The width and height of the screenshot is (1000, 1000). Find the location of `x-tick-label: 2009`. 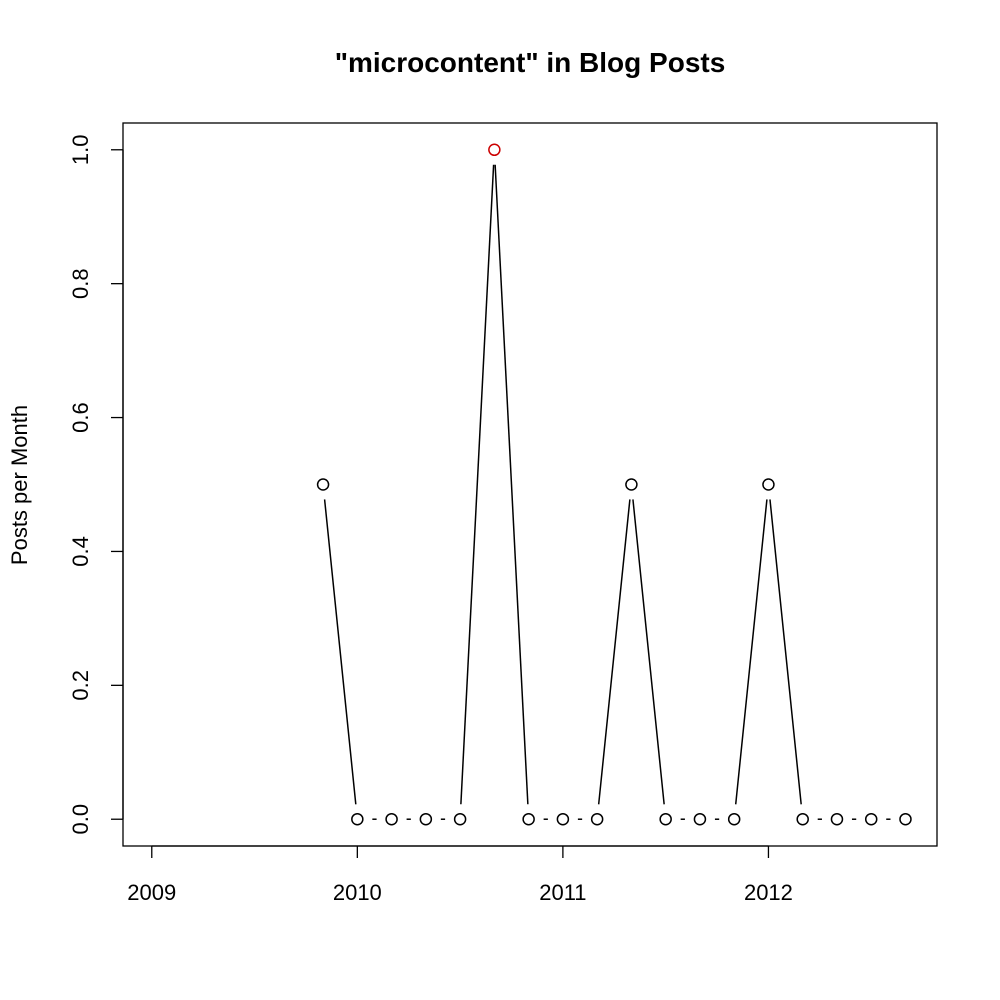

x-tick-label: 2009 is located at coordinates (151, 892).